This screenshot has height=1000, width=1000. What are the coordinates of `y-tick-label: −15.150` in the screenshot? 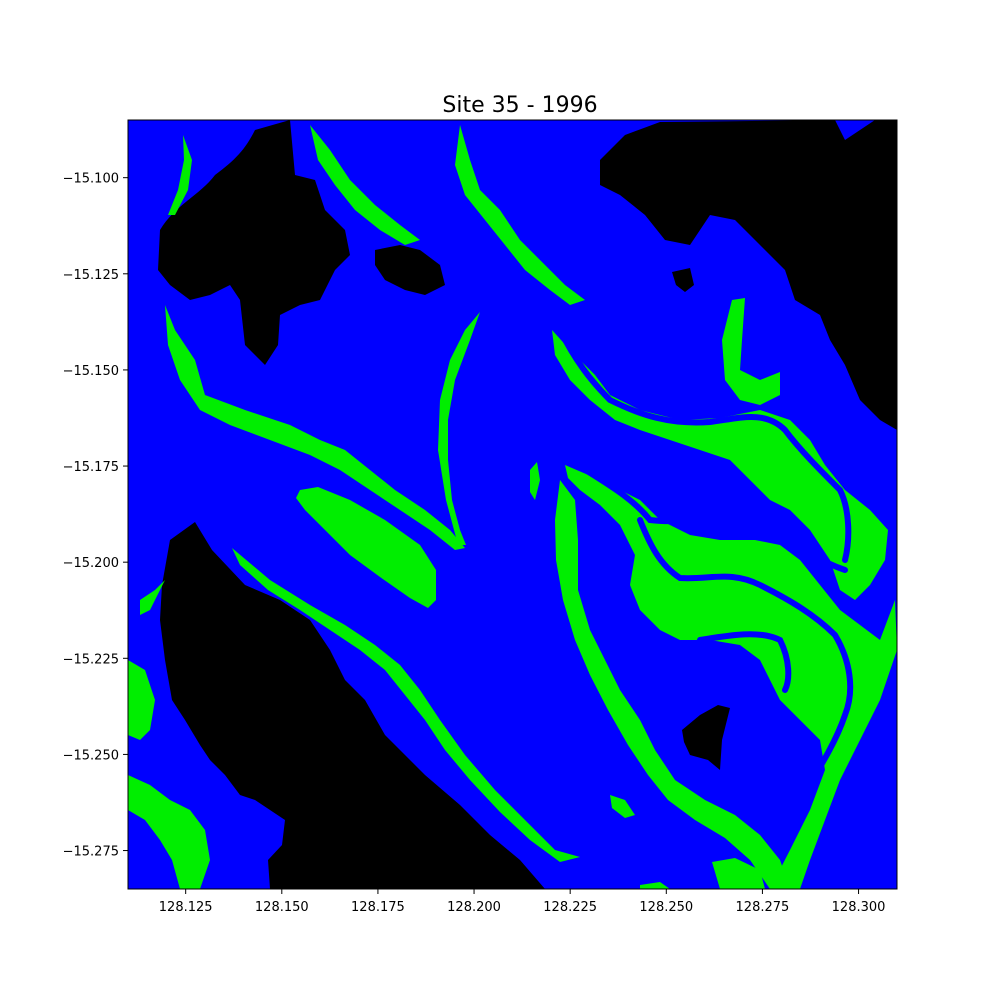 It's located at (91, 371).